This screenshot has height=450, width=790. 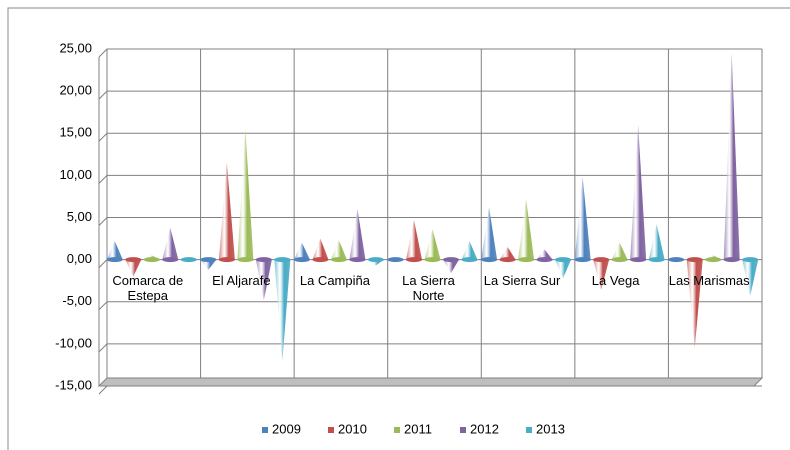 What do you see at coordinates (334, 280) in the screenshot?
I see `x-tick-label: La Campiña` at bounding box center [334, 280].